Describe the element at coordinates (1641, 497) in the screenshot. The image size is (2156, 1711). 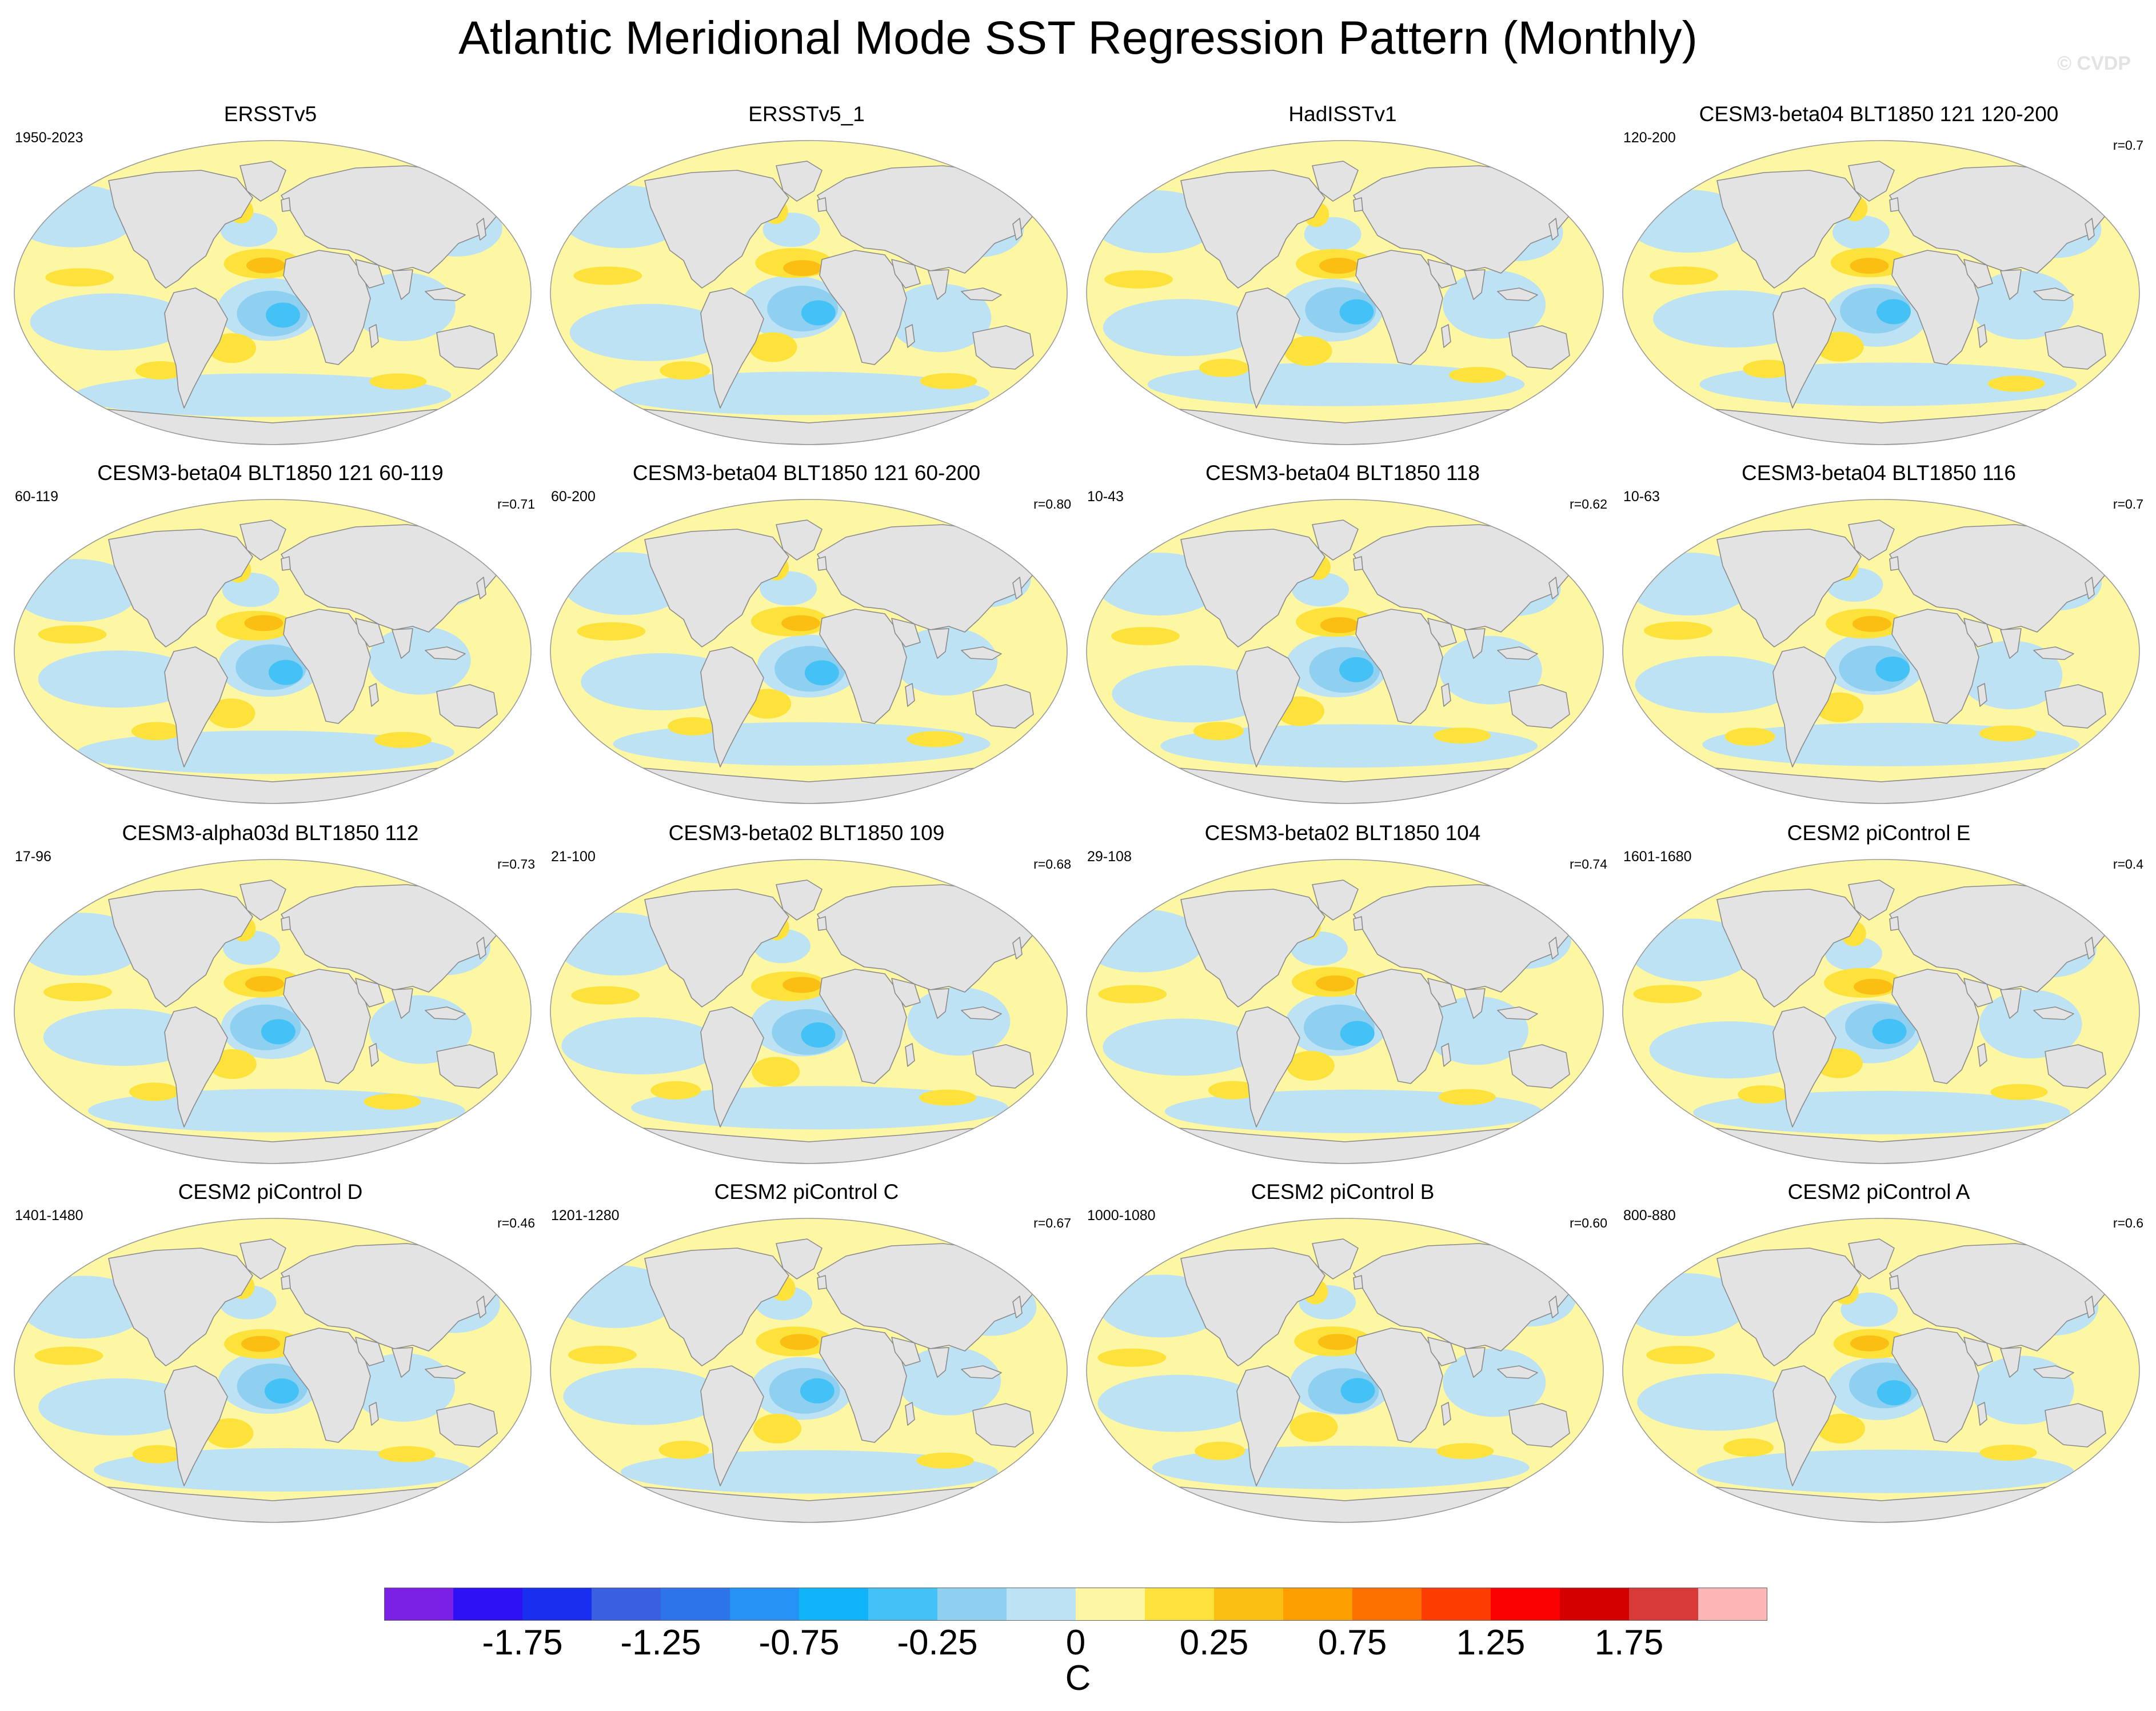
I see `panel-years-label: 10-63` at that location.